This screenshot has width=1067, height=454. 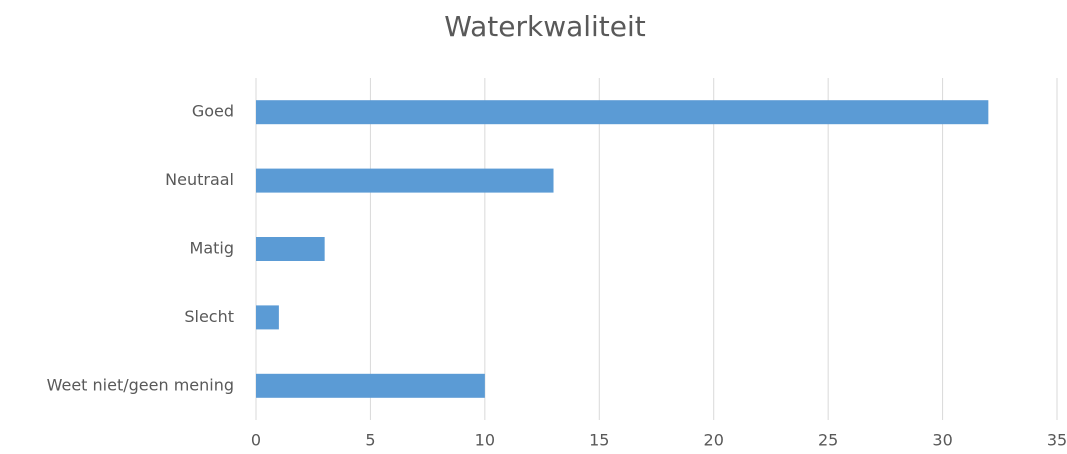 I want to click on x-tick-label: 15, so click(x=599, y=440).